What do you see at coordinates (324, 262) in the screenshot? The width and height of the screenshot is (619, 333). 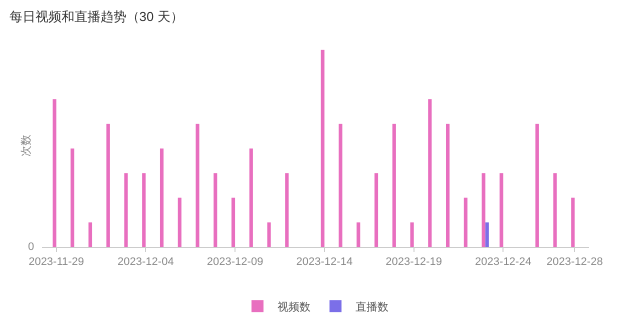 I see `x-tick-label: 2023-12-14` at bounding box center [324, 262].